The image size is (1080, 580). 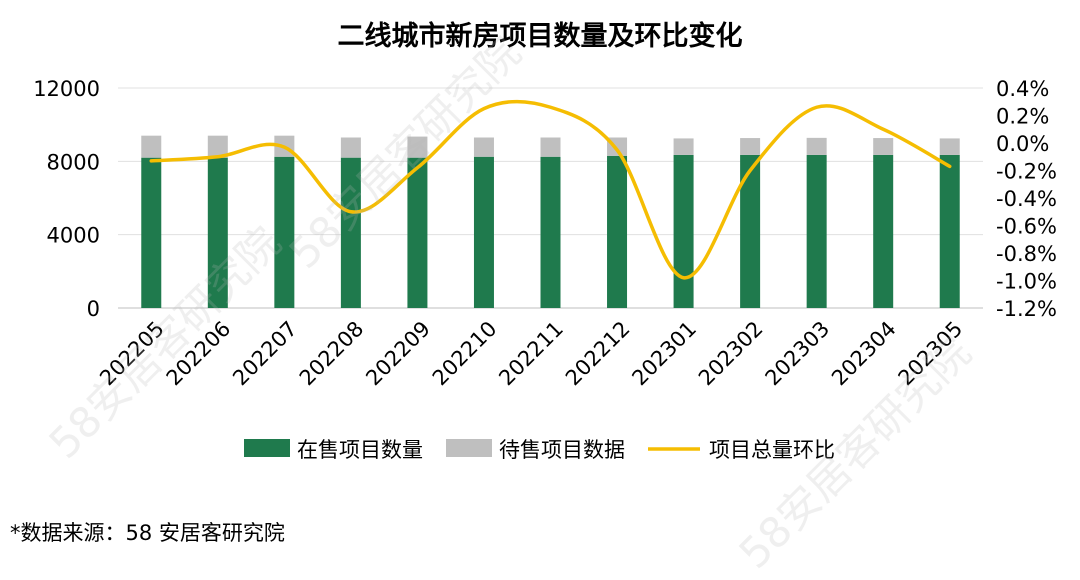 What do you see at coordinates (132, 354) in the screenshot?
I see `x-tick-label: 202205` at bounding box center [132, 354].